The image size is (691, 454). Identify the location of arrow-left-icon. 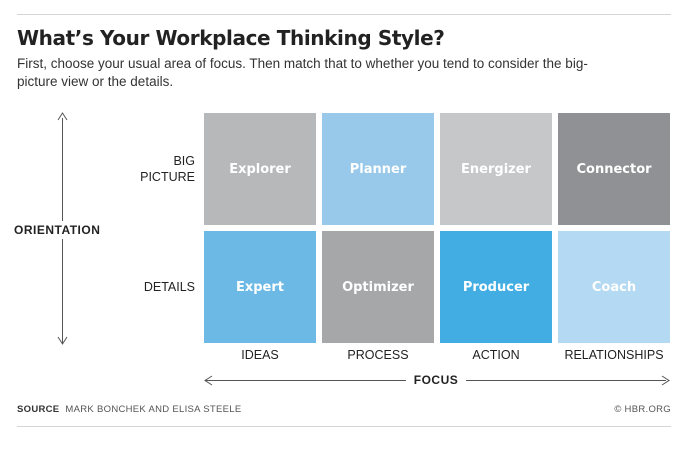
(208, 380).